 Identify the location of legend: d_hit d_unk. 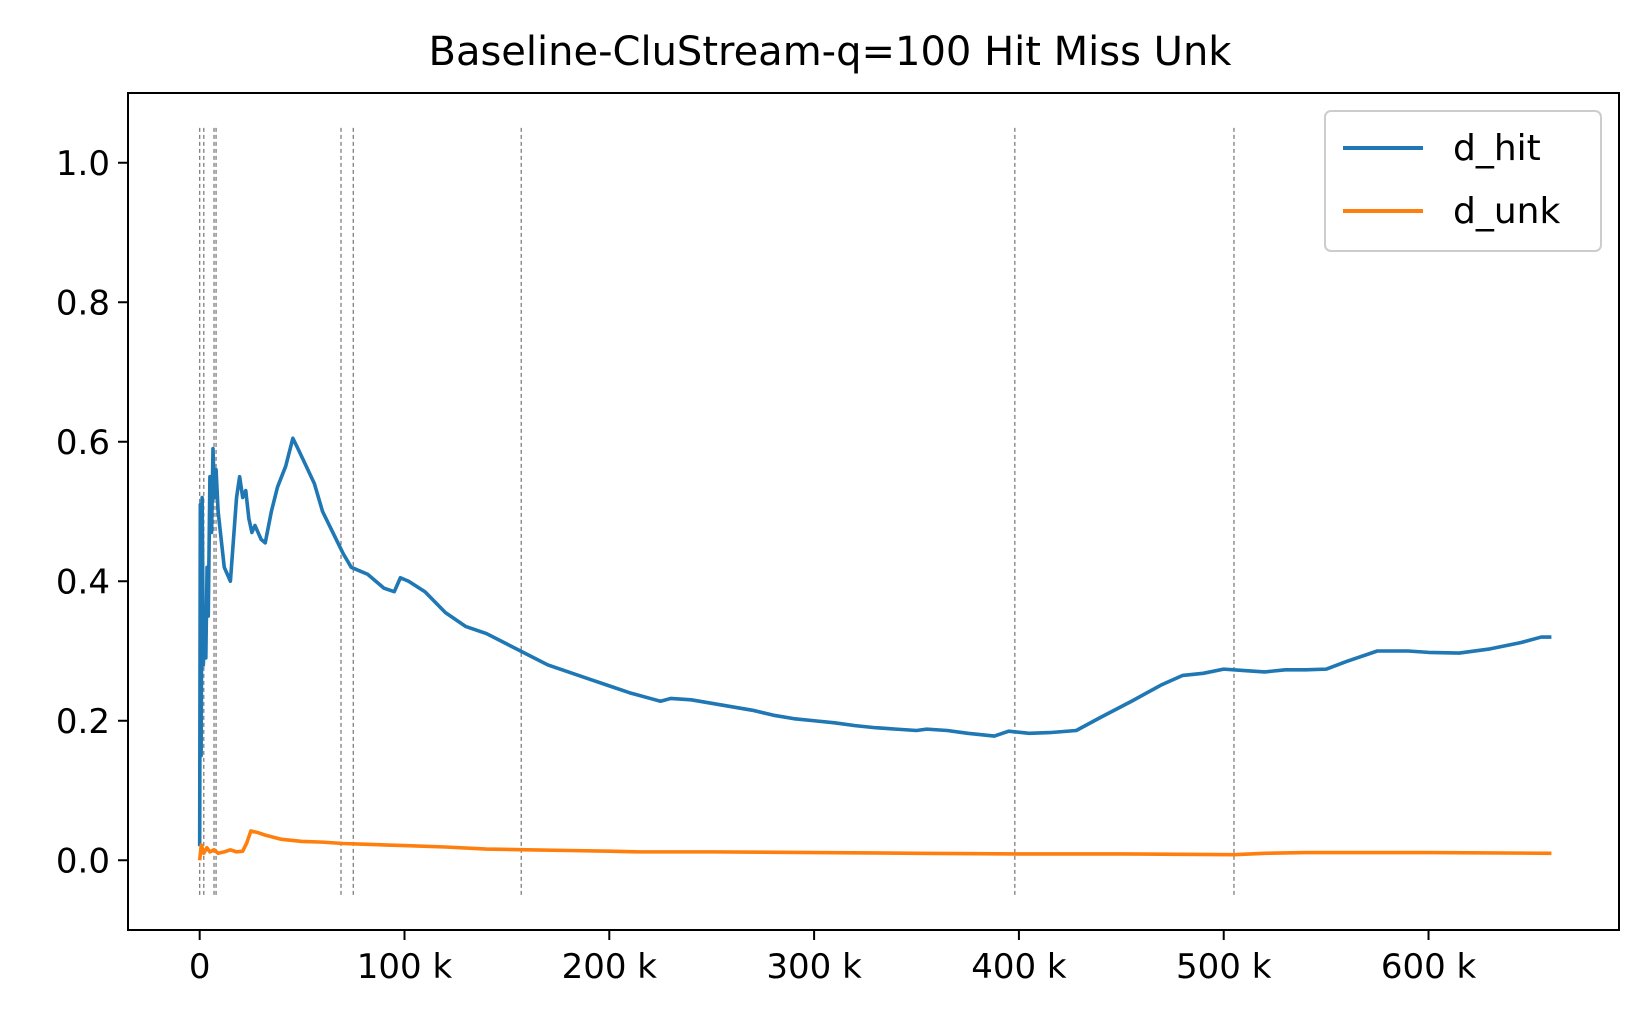
(1463, 181).